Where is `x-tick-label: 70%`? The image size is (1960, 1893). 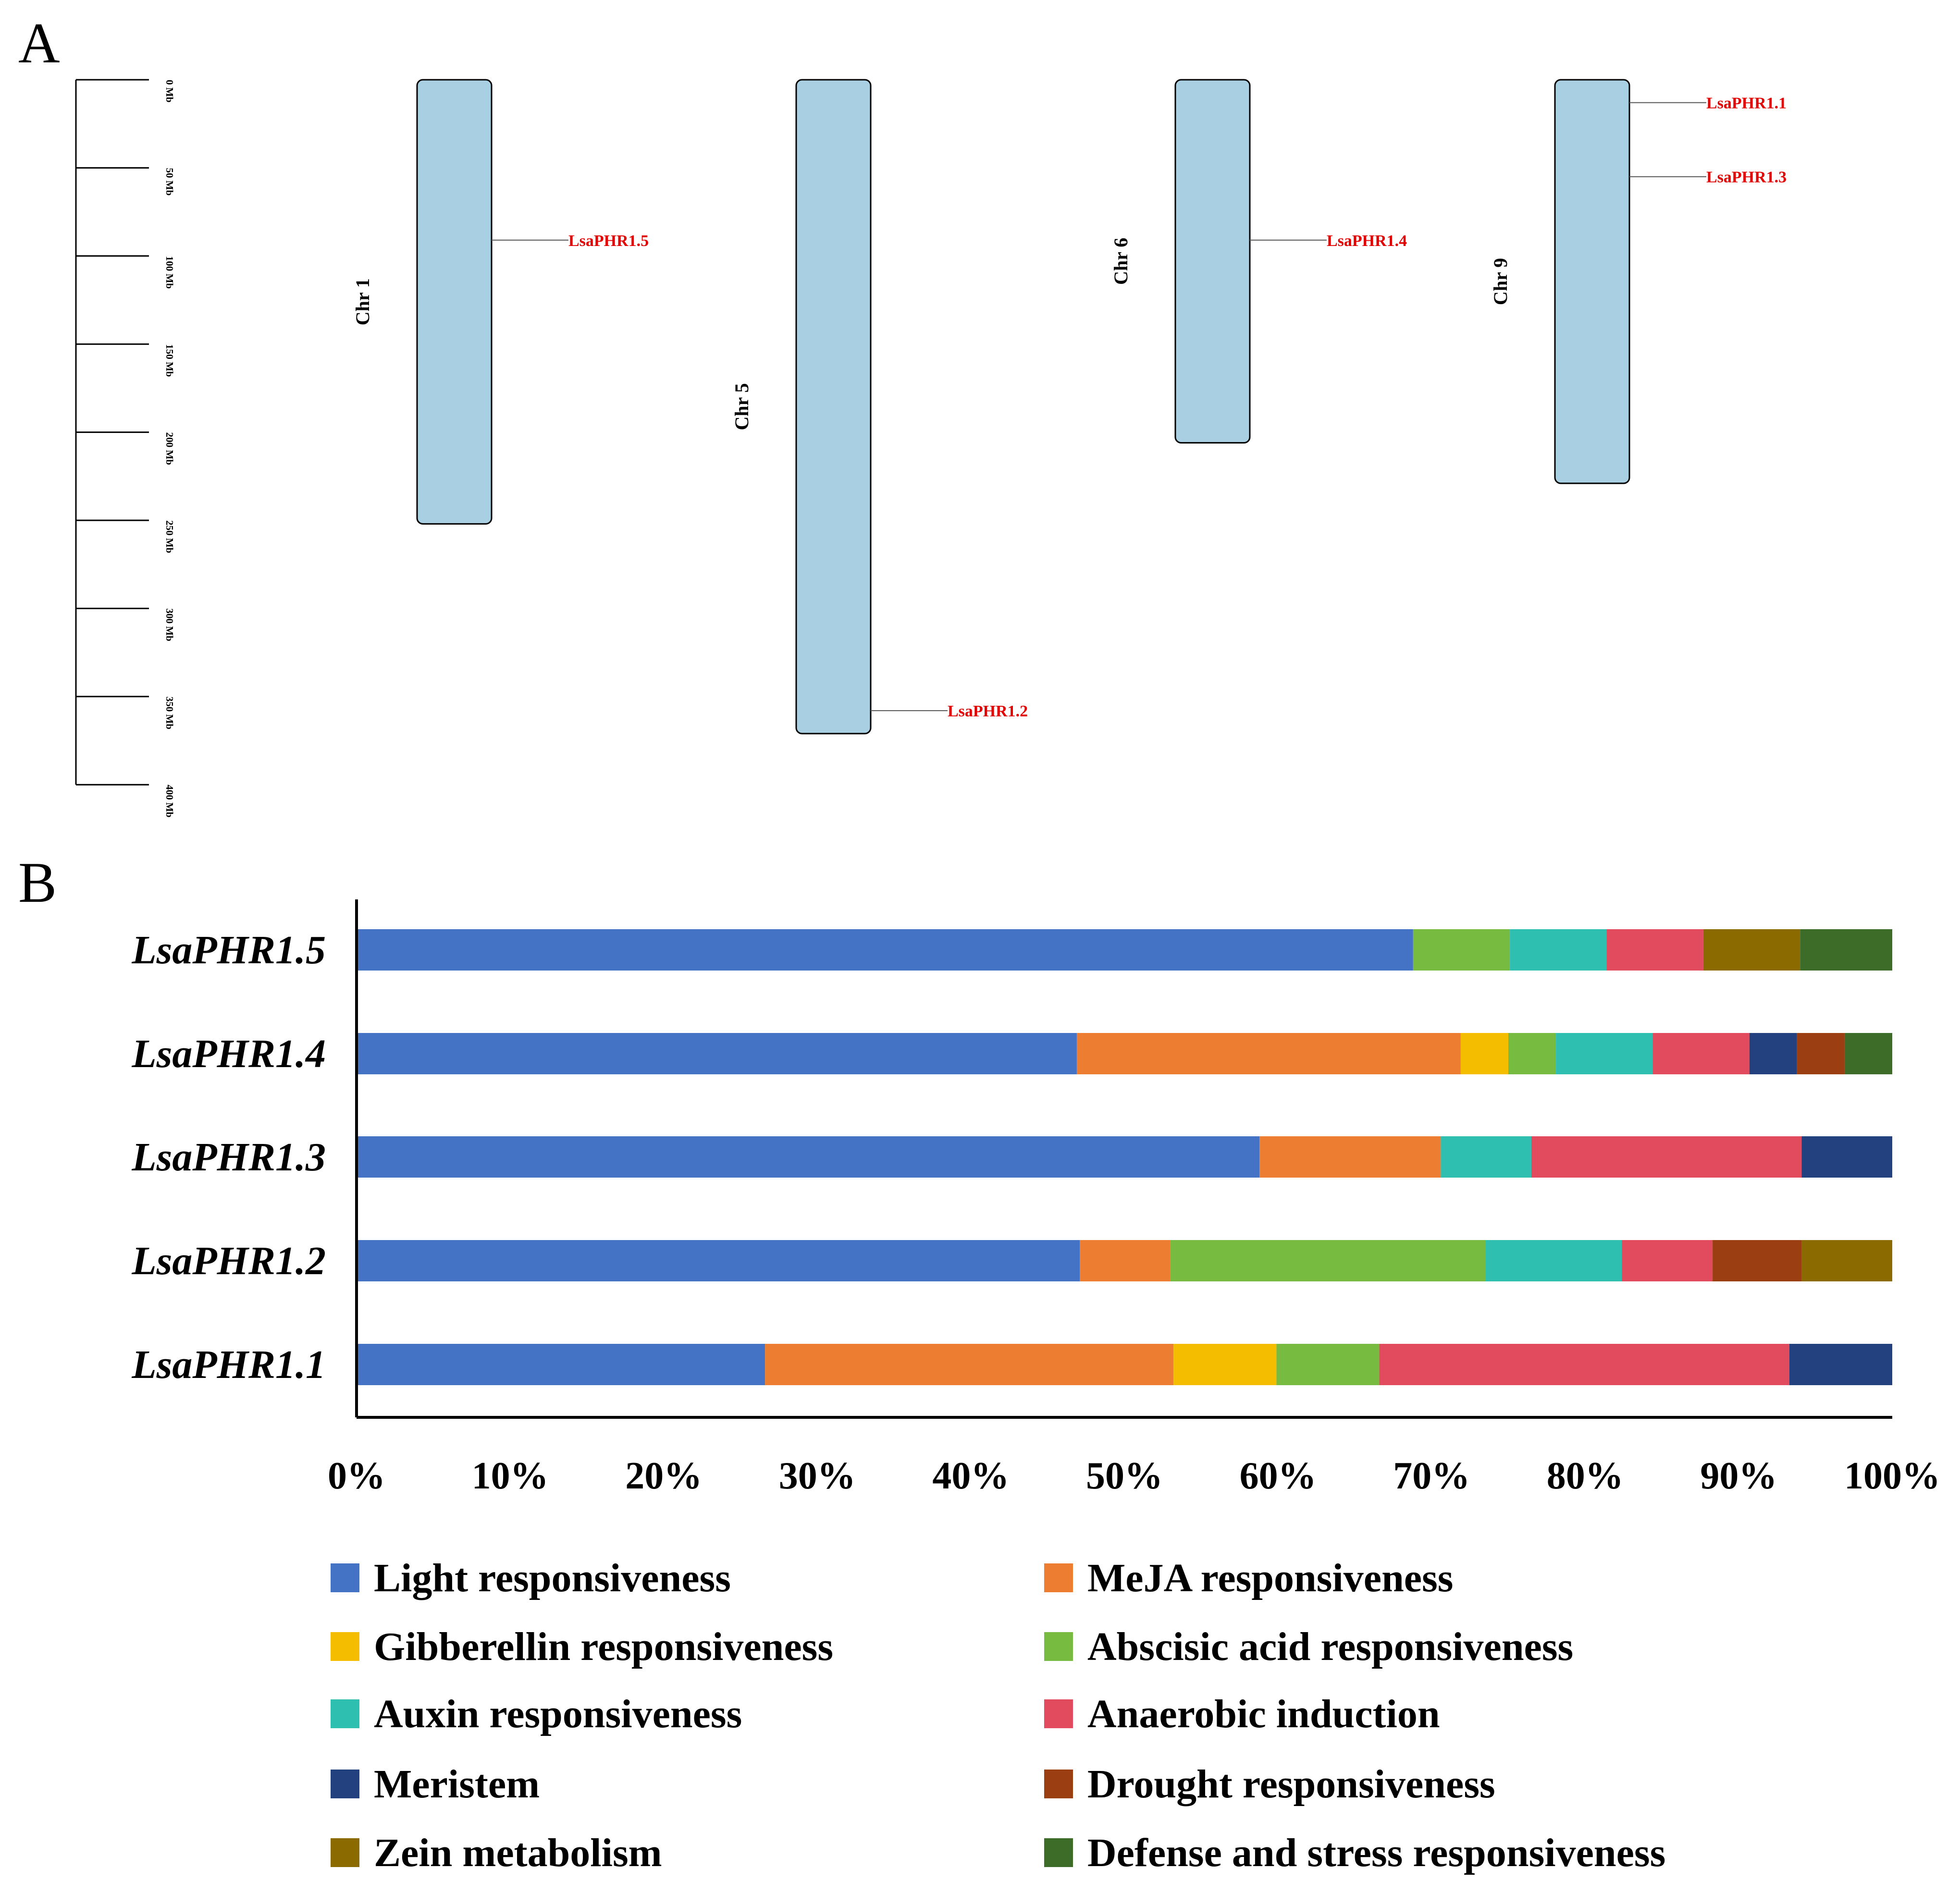
x-tick-label: 70% is located at coordinates (1431, 1476).